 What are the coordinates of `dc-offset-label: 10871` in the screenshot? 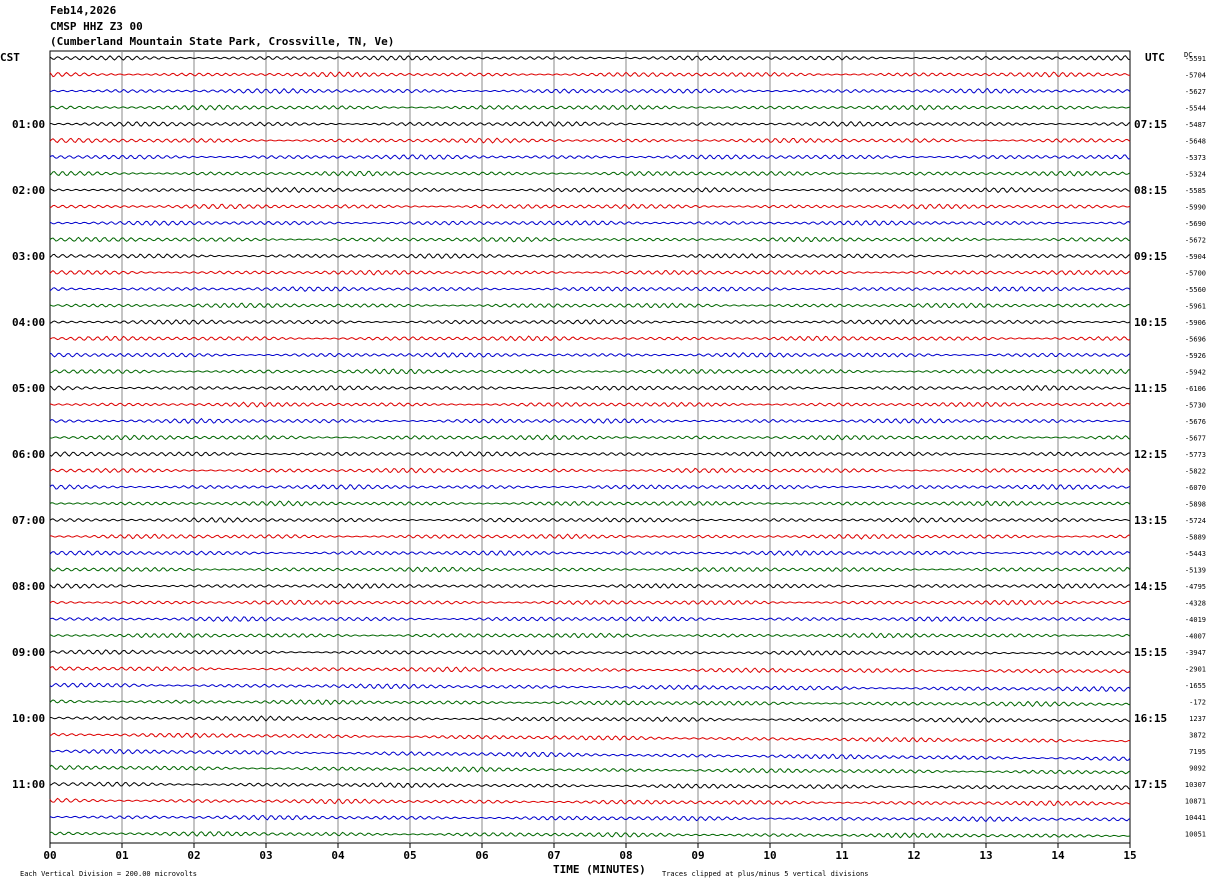 It's located at (1195, 802).